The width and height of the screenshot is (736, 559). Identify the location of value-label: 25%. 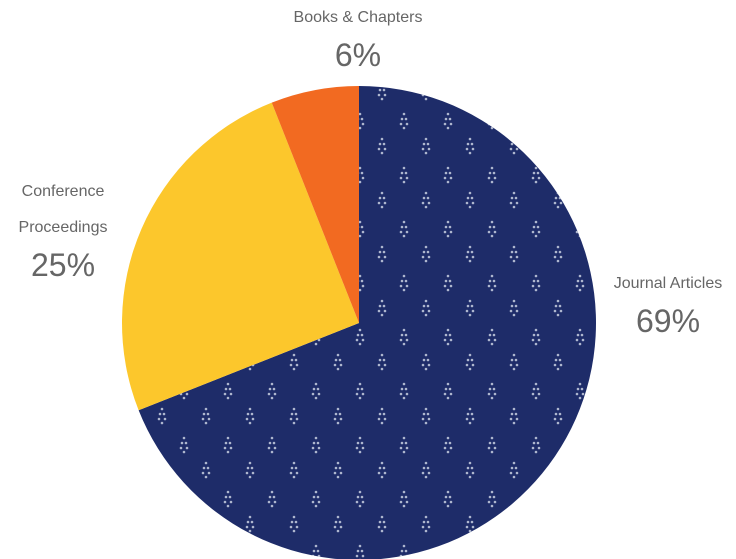
(63, 265).